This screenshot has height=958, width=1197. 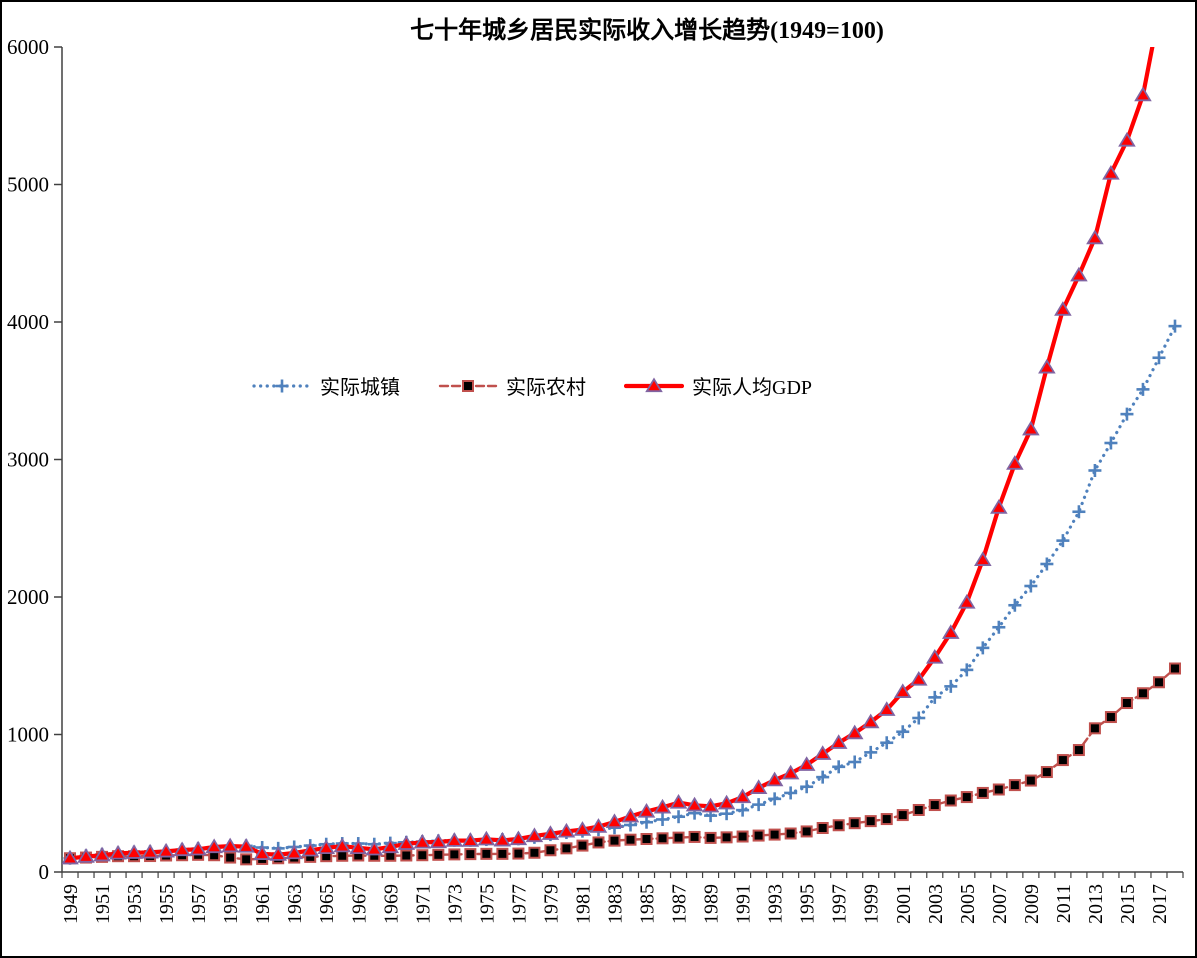 What do you see at coordinates (680, 904) in the screenshot?
I see `x-tick-label: 1987` at bounding box center [680, 904].